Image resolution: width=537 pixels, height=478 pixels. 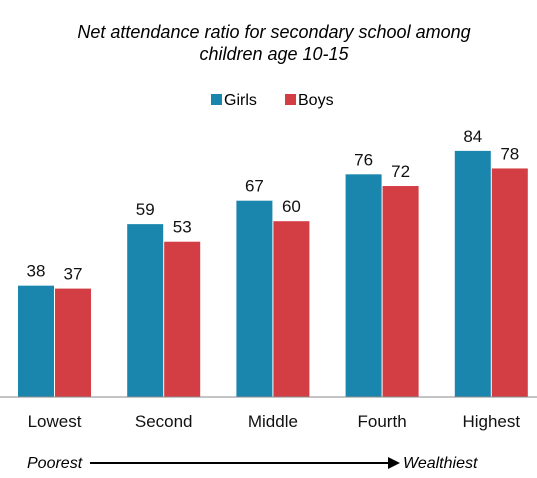 What do you see at coordinates (240, 100) in the screenshot?
I see `legend-label-girls: Girls` at bounding box center [240, 100].